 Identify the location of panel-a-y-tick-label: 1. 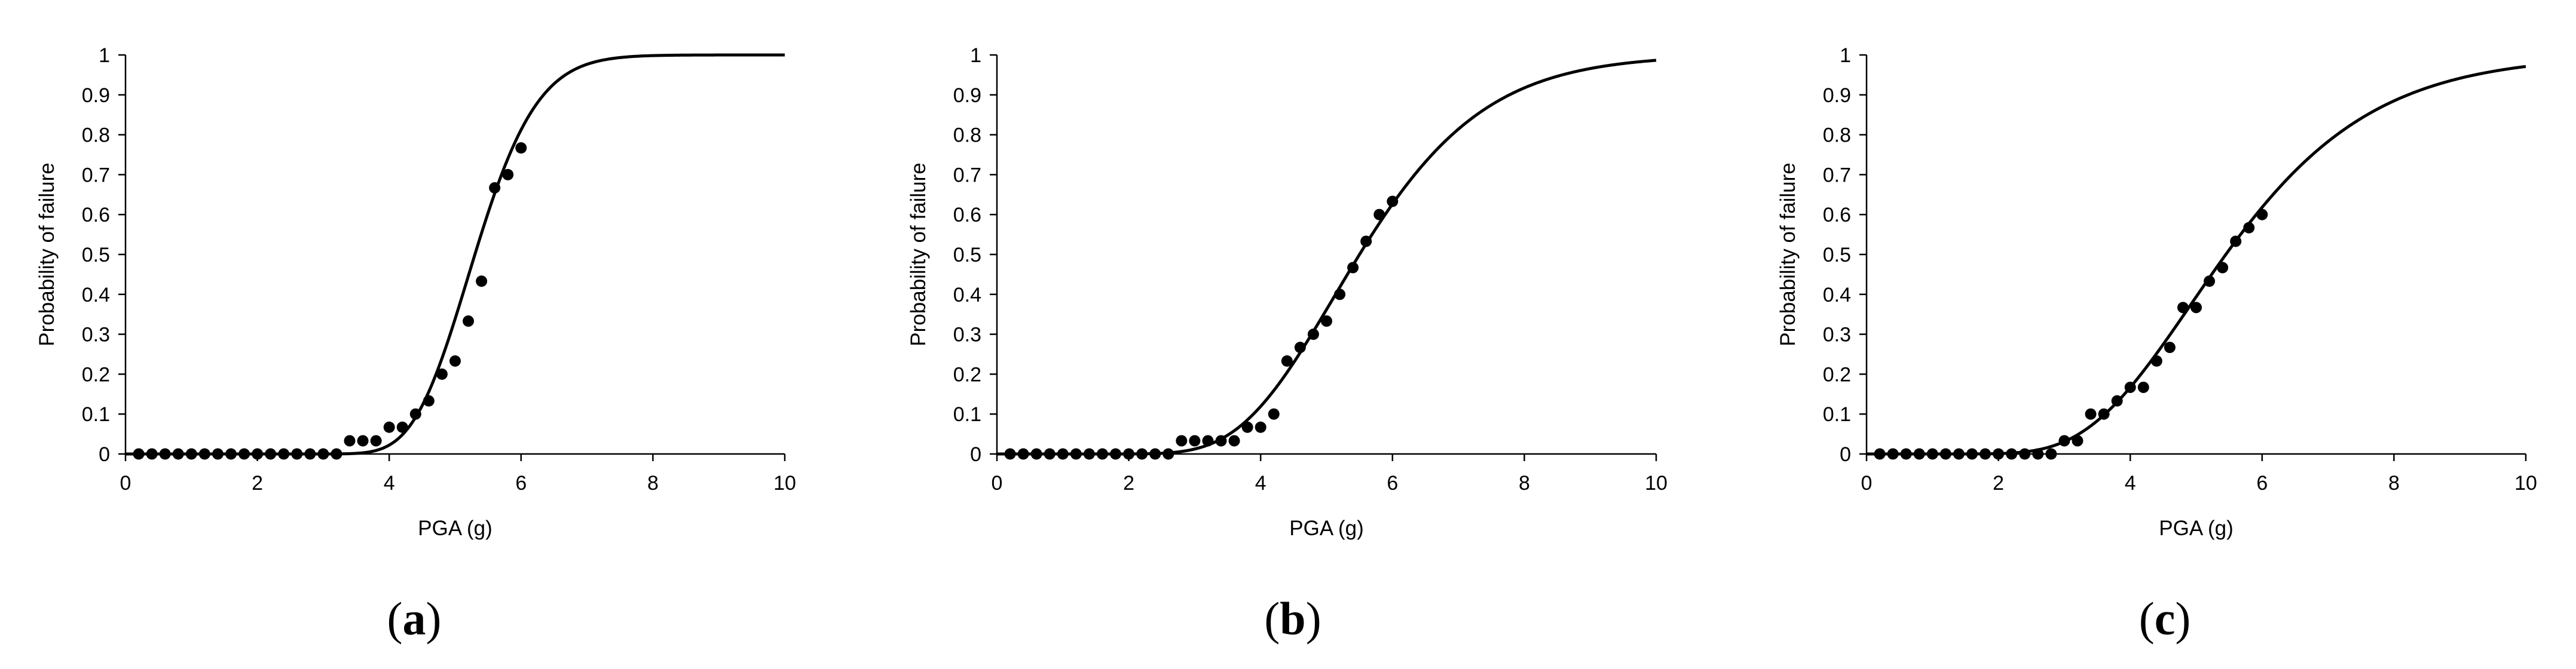
(104, 55).